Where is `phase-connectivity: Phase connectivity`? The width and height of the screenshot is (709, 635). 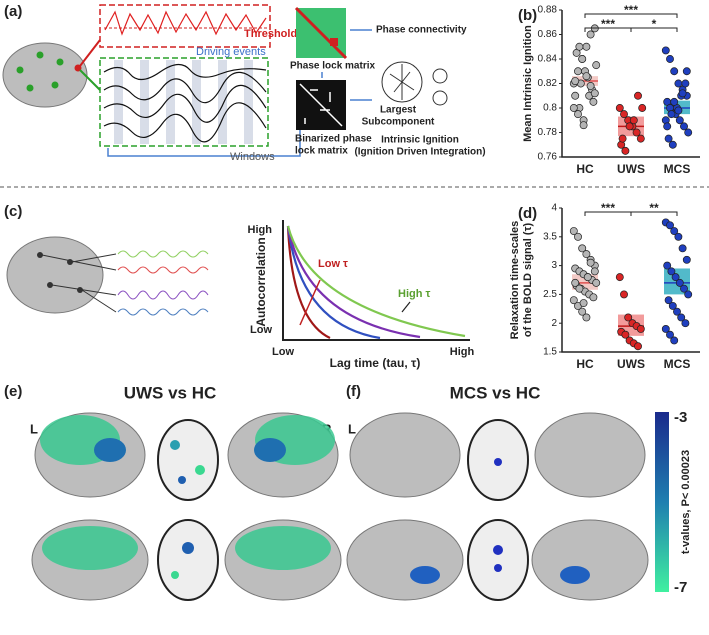 phase-connectivity: Phase connectivity is located at coordinates (421, 30).